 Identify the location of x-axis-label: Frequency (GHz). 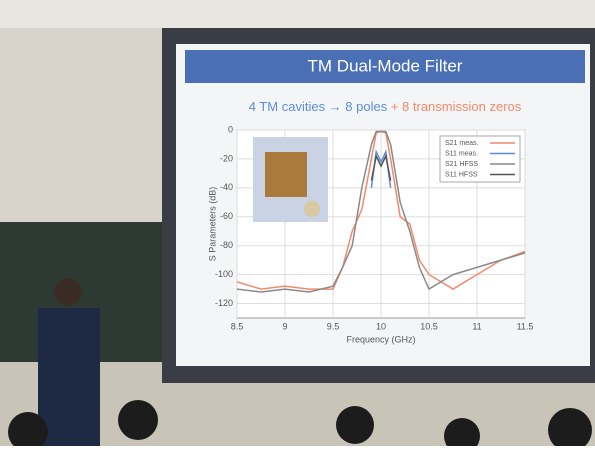
(380, 339).